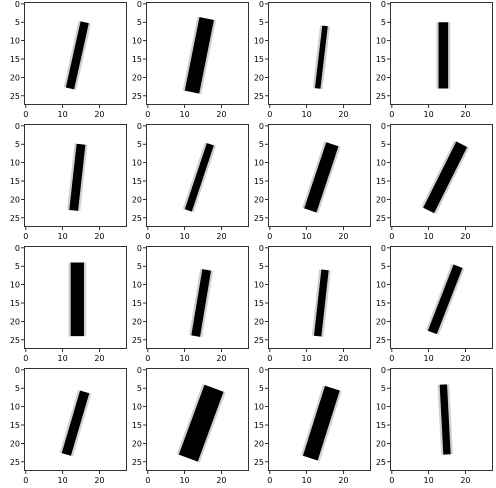  Describe the element at coordinates (75, 423) in the screenshot. I see `digit-1-r4c1` at that location.